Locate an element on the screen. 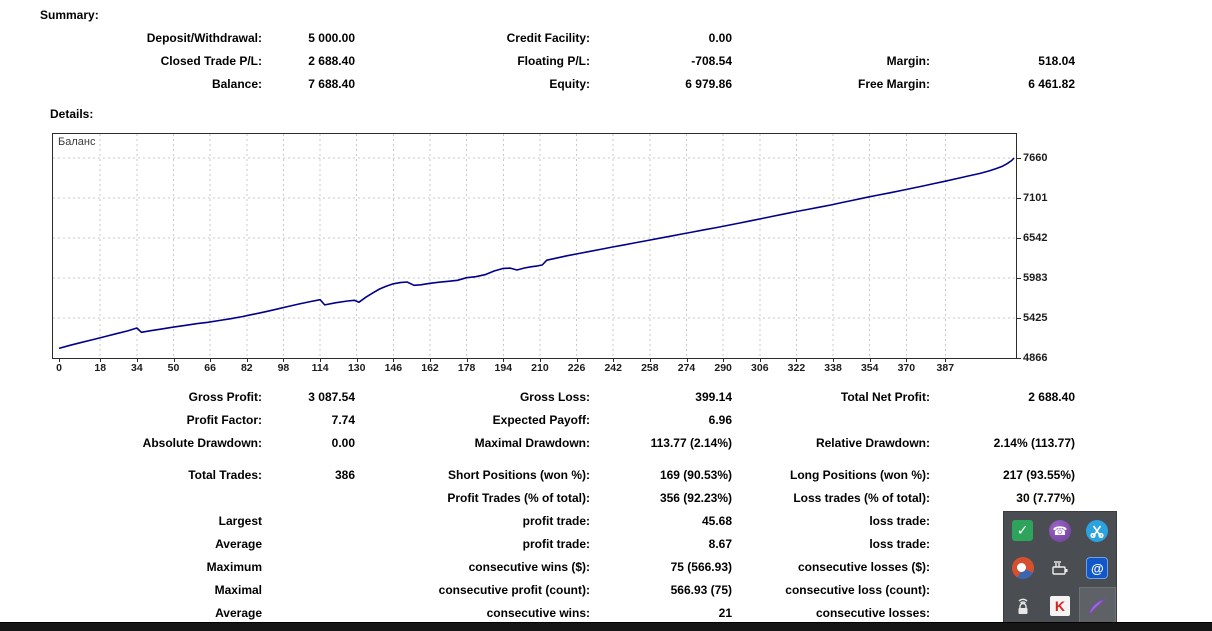 Image resolution: width=1212 pixels, height=631 pixels. summary-heading: Summary: is located at coordinates (69, 15).